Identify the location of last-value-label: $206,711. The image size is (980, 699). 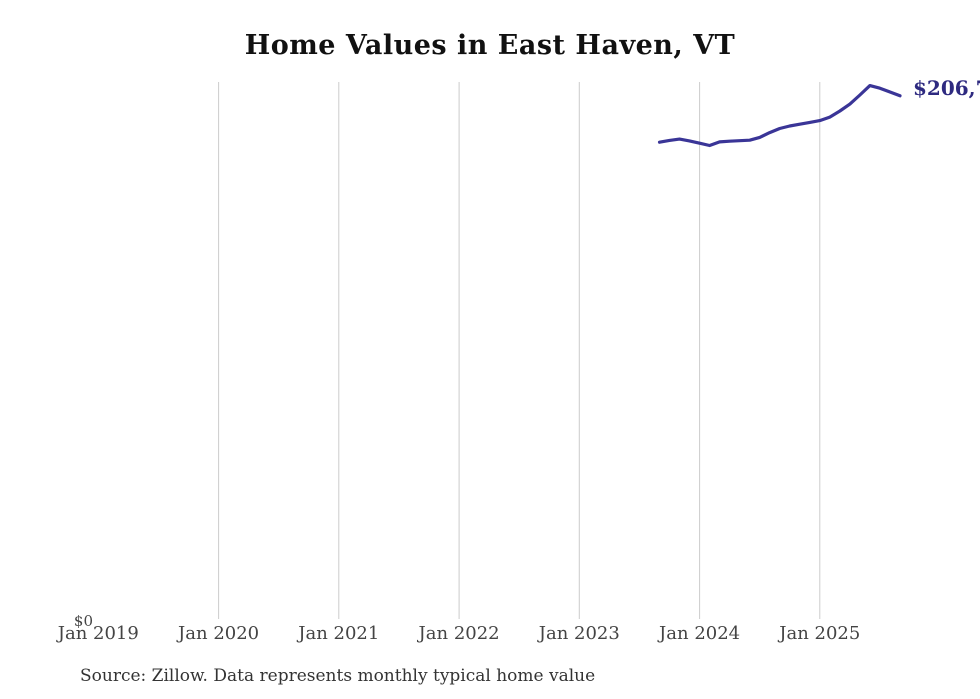
(946, 88).